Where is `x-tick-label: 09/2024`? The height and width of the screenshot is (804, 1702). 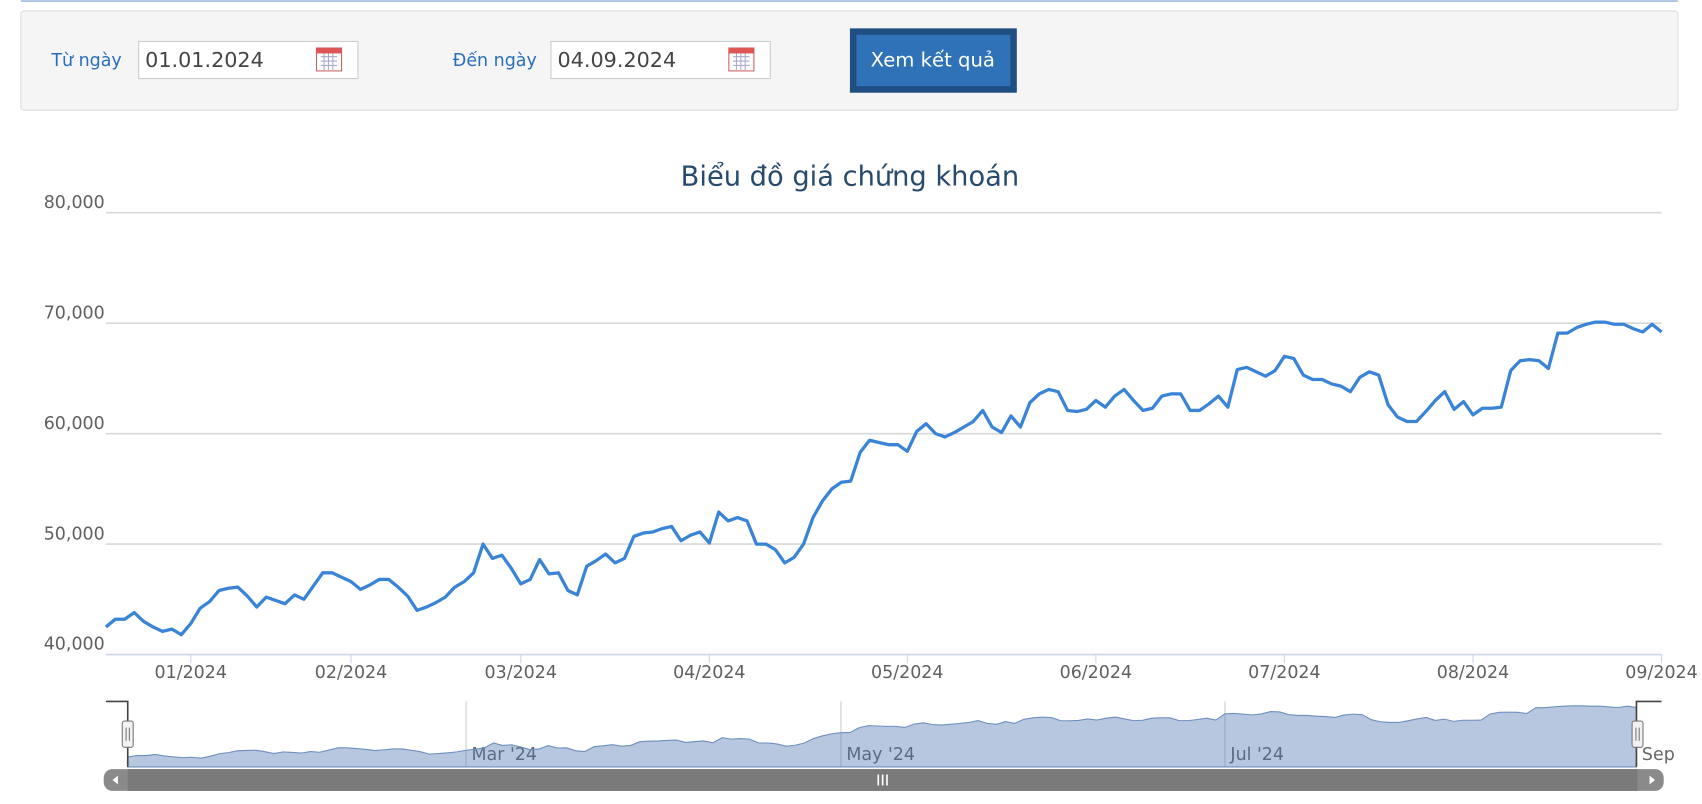 x-tick-label: 09/2024 is located at coordinates (1661, 673).